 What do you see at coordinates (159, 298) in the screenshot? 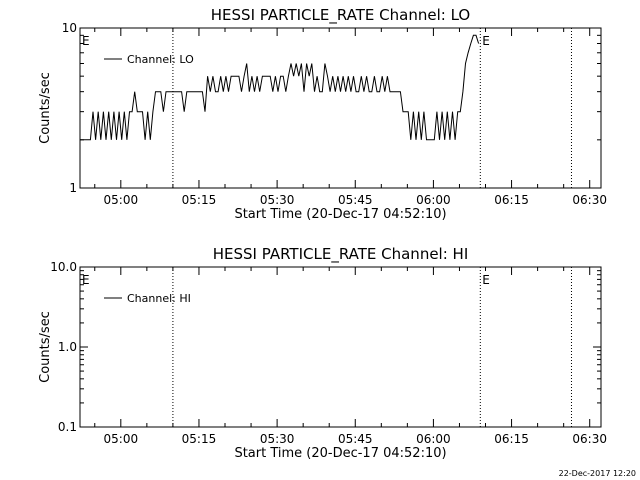
I see `legend-label: Channel: HI` at bounding box center [159, 298].